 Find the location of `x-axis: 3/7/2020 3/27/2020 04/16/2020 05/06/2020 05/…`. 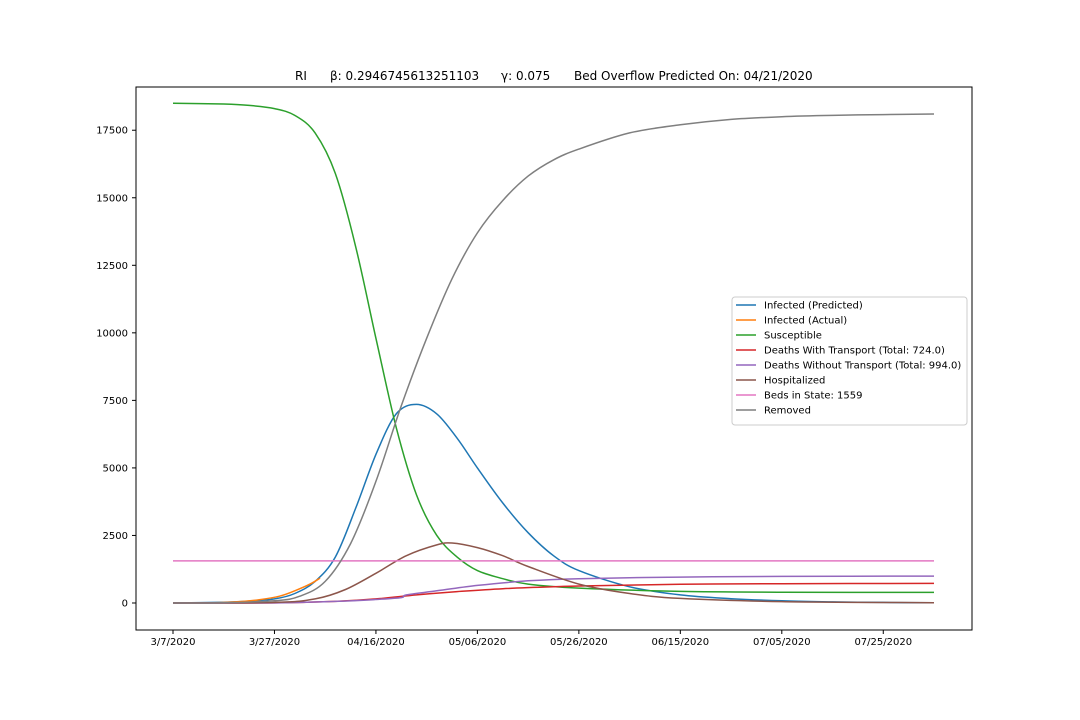

x-axis: 3/7/2020 3/27/2020 04/16/2020 05/06/2020 05/… is located at coordinates (531, 639).